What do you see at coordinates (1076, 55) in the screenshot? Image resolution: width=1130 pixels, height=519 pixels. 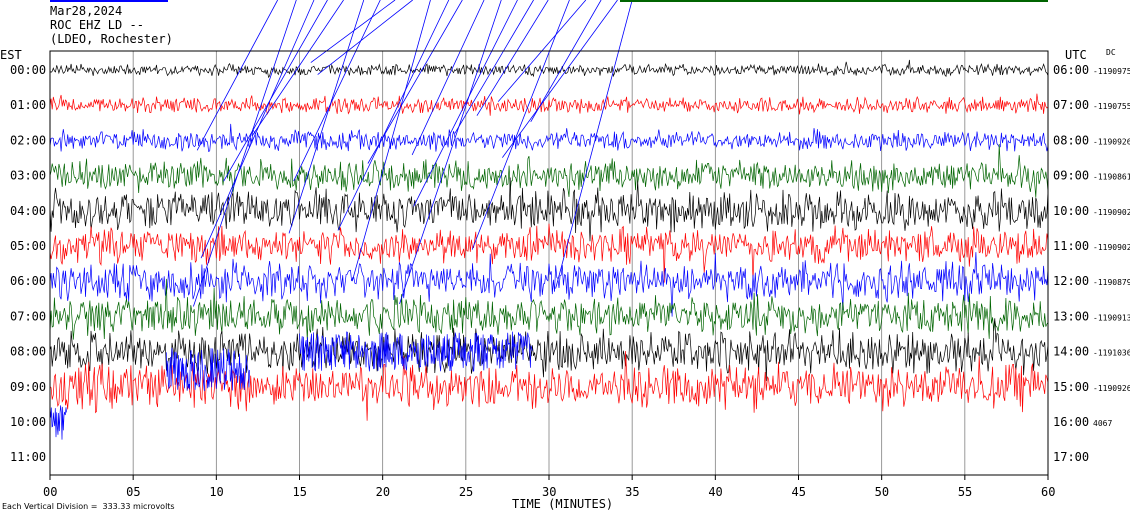 I see `right-timezone-label: UTC` at bounding box center [1076, 55].